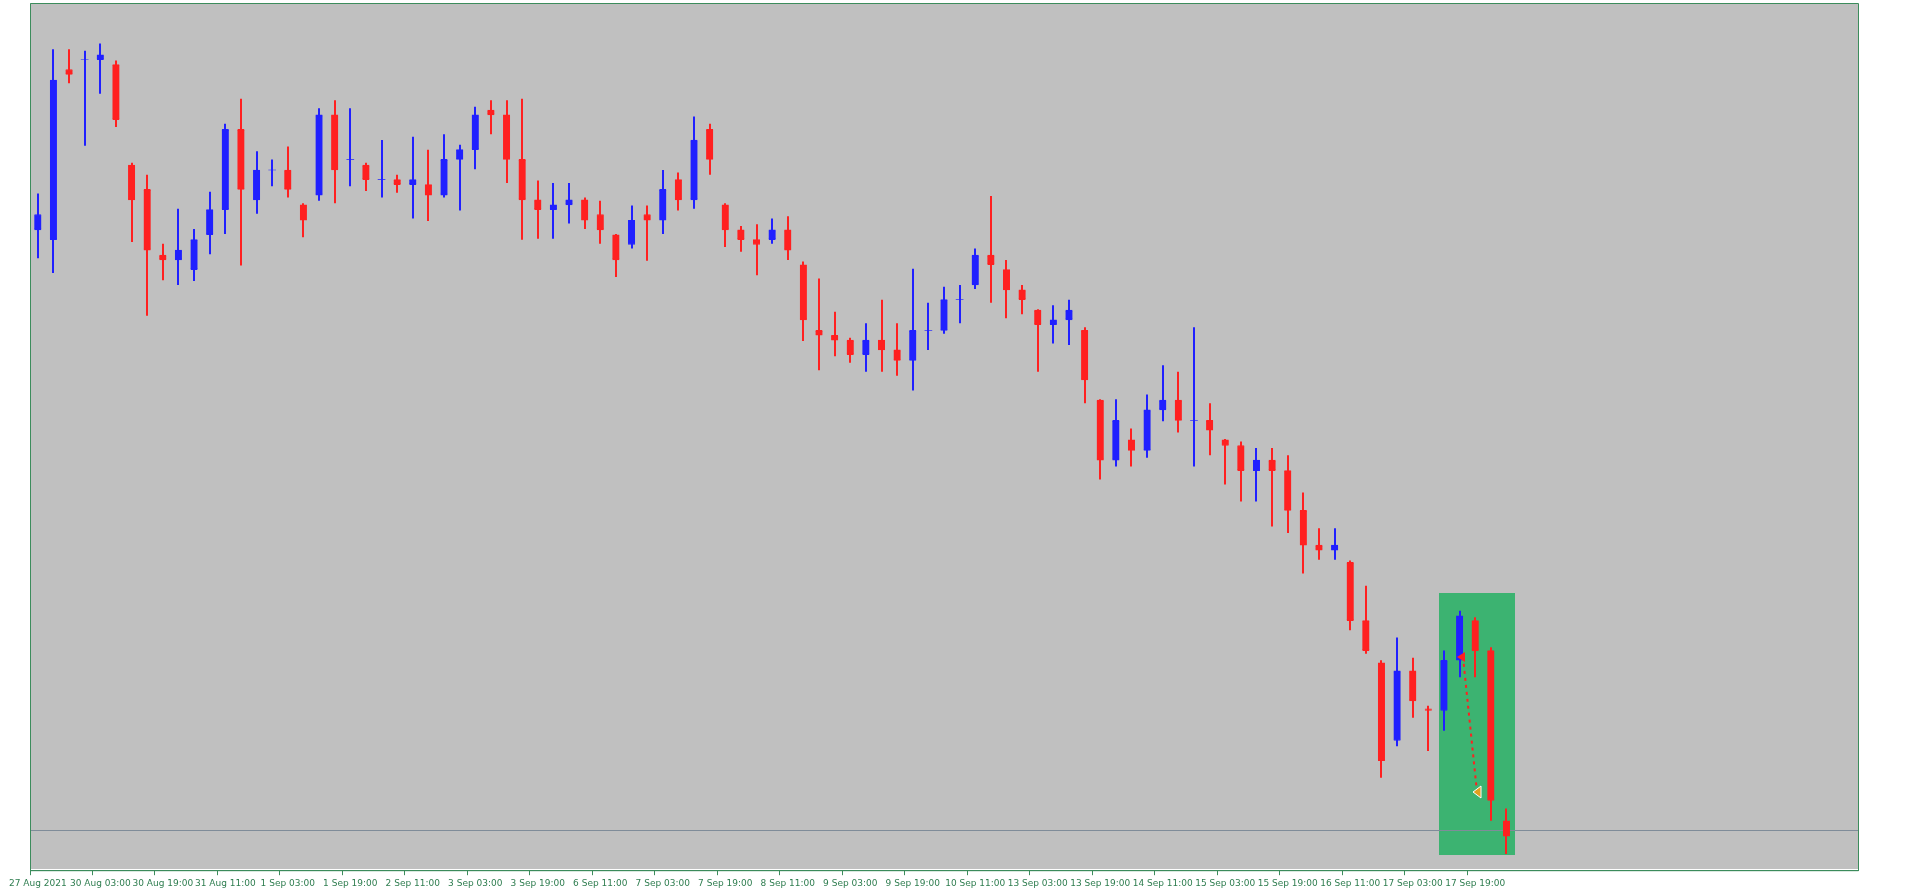  Describe the element at coordinates (163, 882) in the screenshot. I see `x-tick-label: 30 Aug 19:00` at that location.